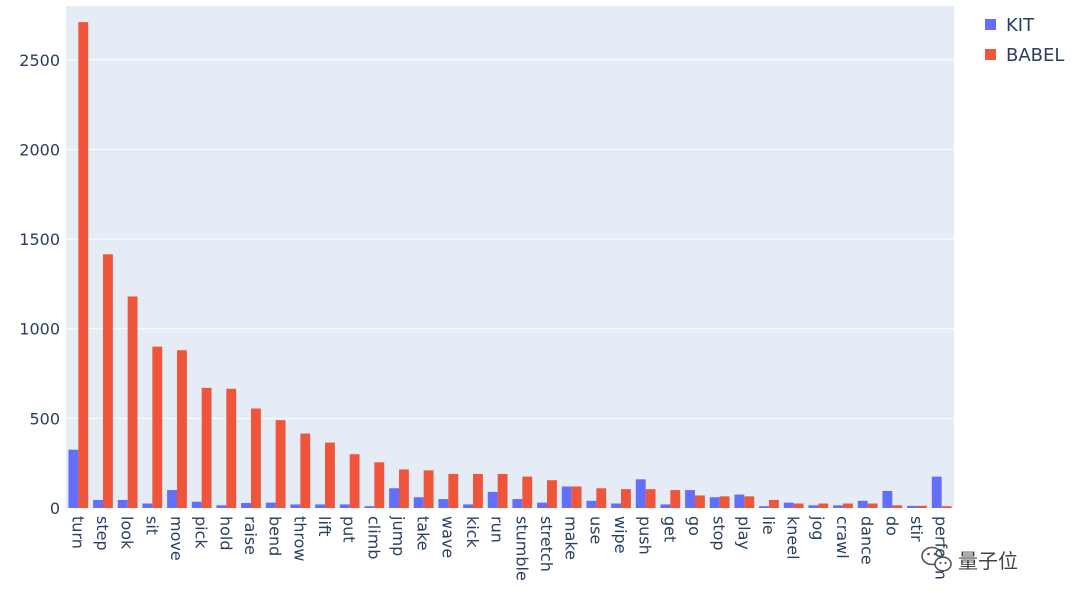  I want to click on bar-kit-lie, so click(764, 507).